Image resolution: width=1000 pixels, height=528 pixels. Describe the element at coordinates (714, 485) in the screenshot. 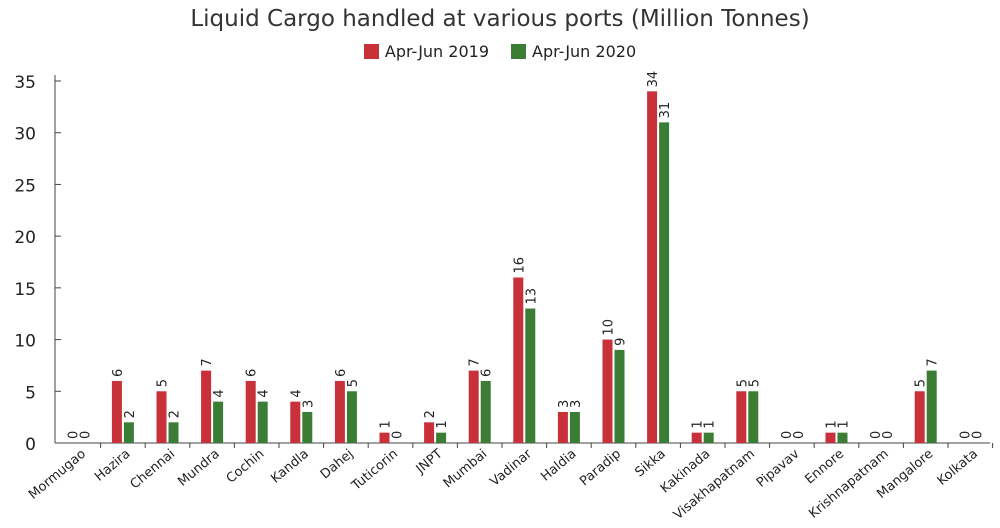

I see `x-tick-label: Visakhapatnam` at that location.